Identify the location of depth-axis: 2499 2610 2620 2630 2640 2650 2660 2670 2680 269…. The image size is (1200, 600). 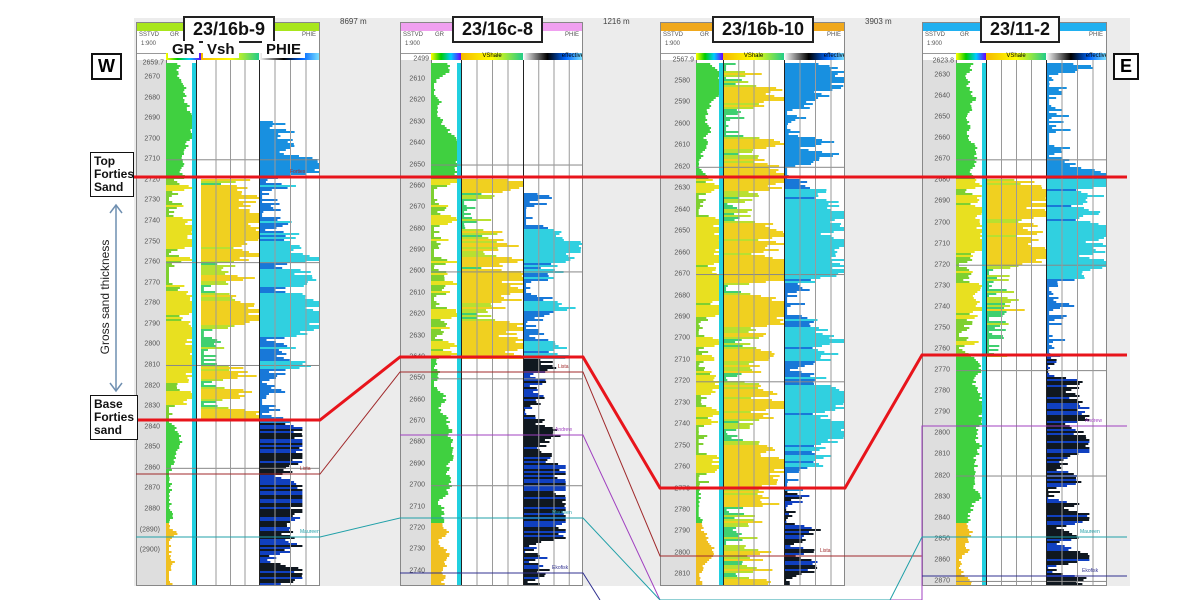
(416, 320).